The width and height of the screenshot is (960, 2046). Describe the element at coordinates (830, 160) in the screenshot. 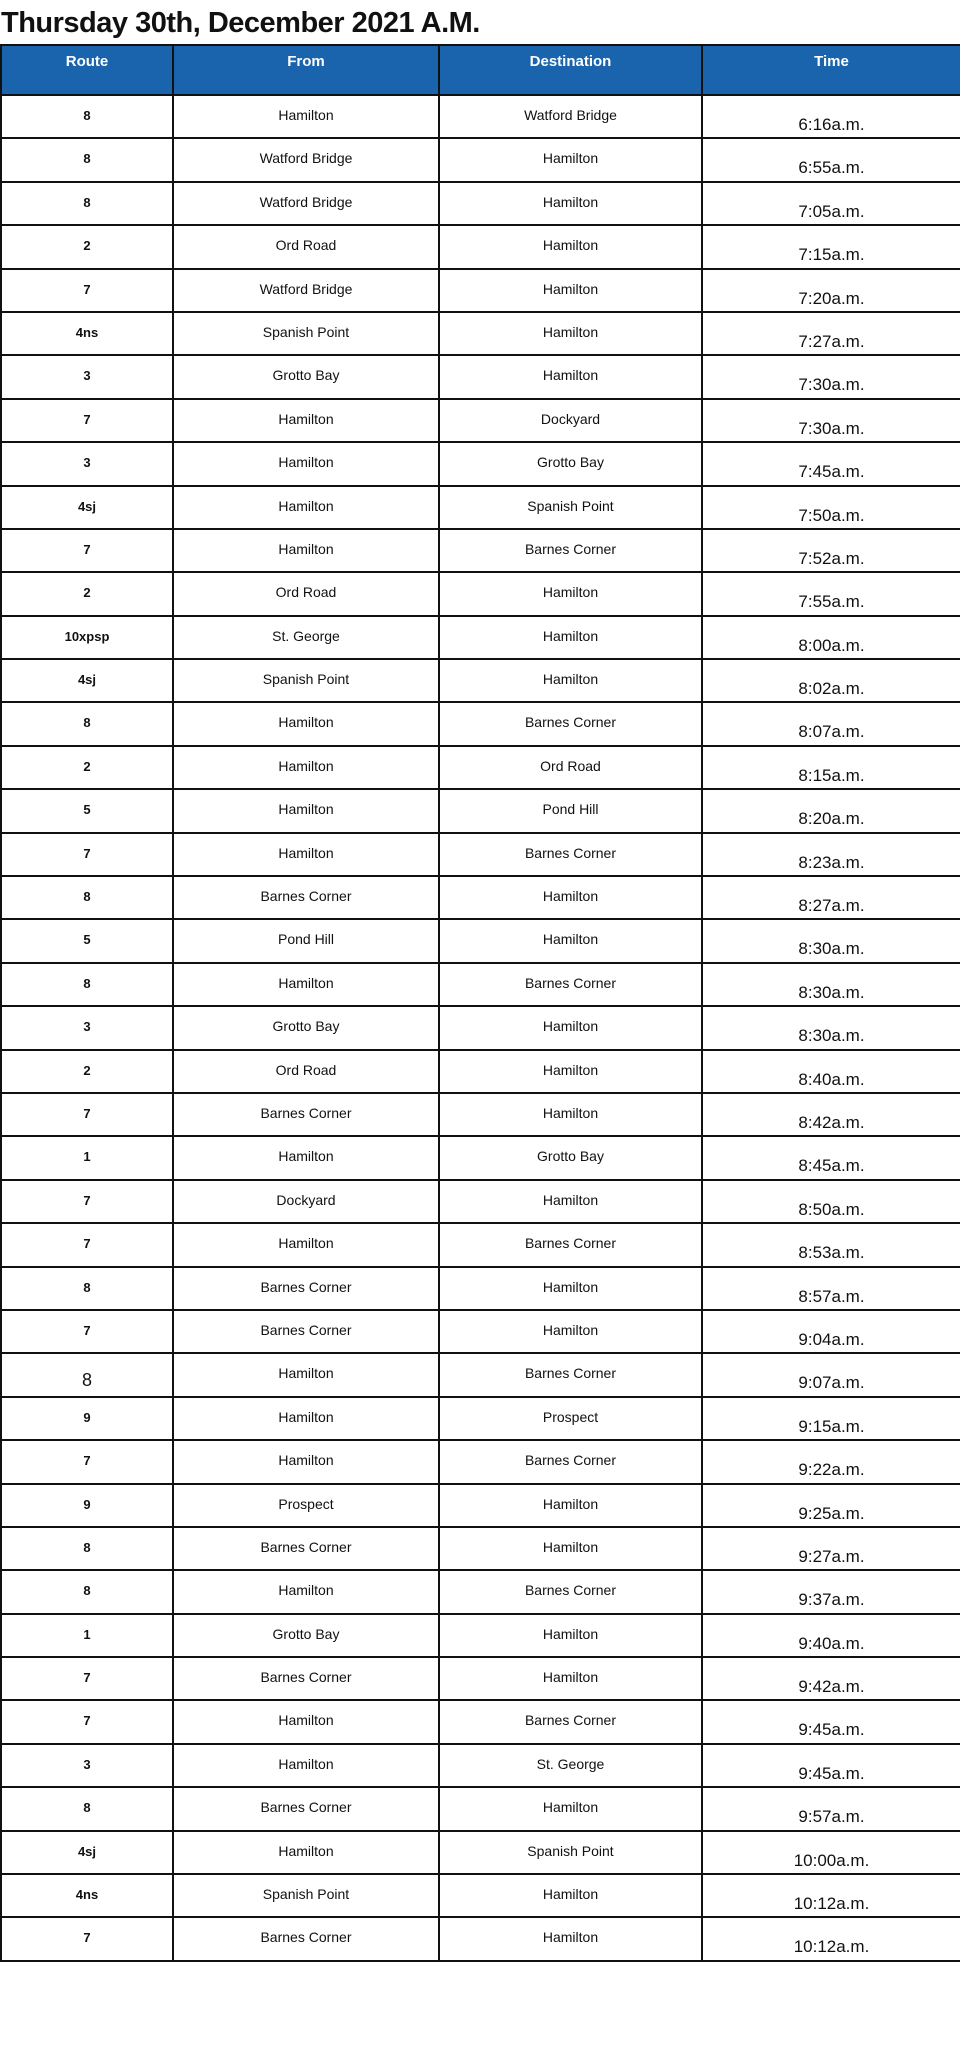

I see `time-cell: 6:55a.m.` at that location.